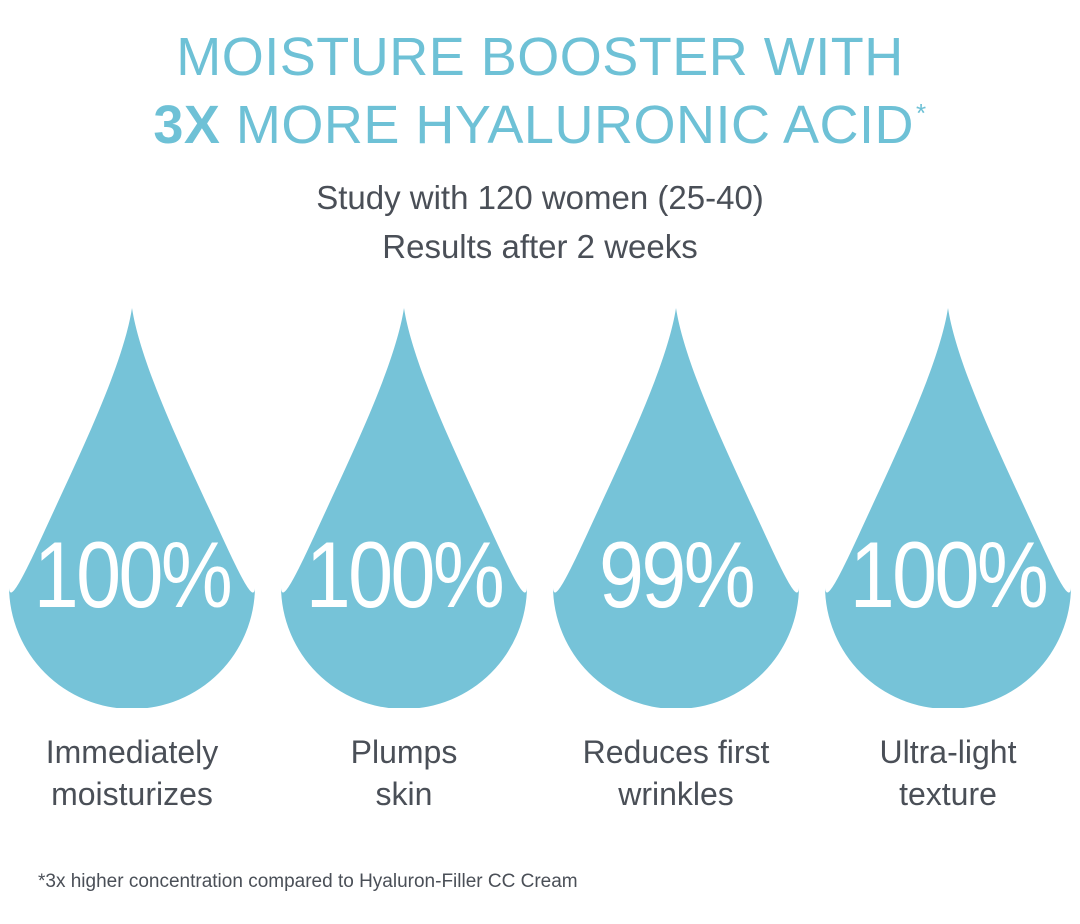 This screenshot has width=1080, height=924. I want to click on stat-caption-line: skin, so click(404, 794).